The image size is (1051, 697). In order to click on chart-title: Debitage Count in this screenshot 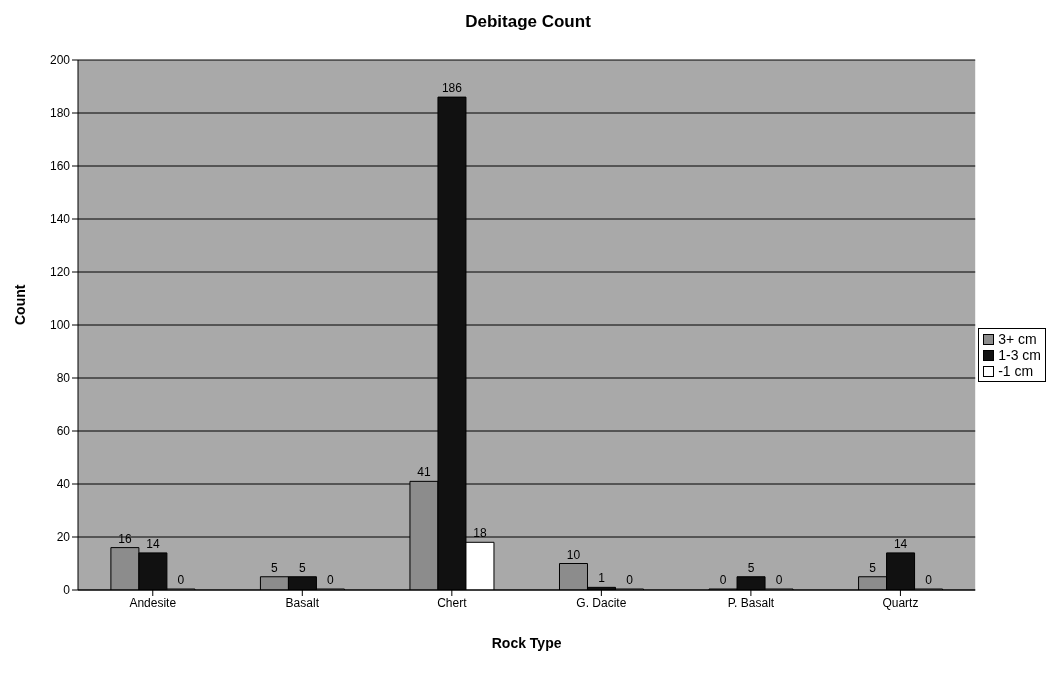, I will do `click(528, 22)`.